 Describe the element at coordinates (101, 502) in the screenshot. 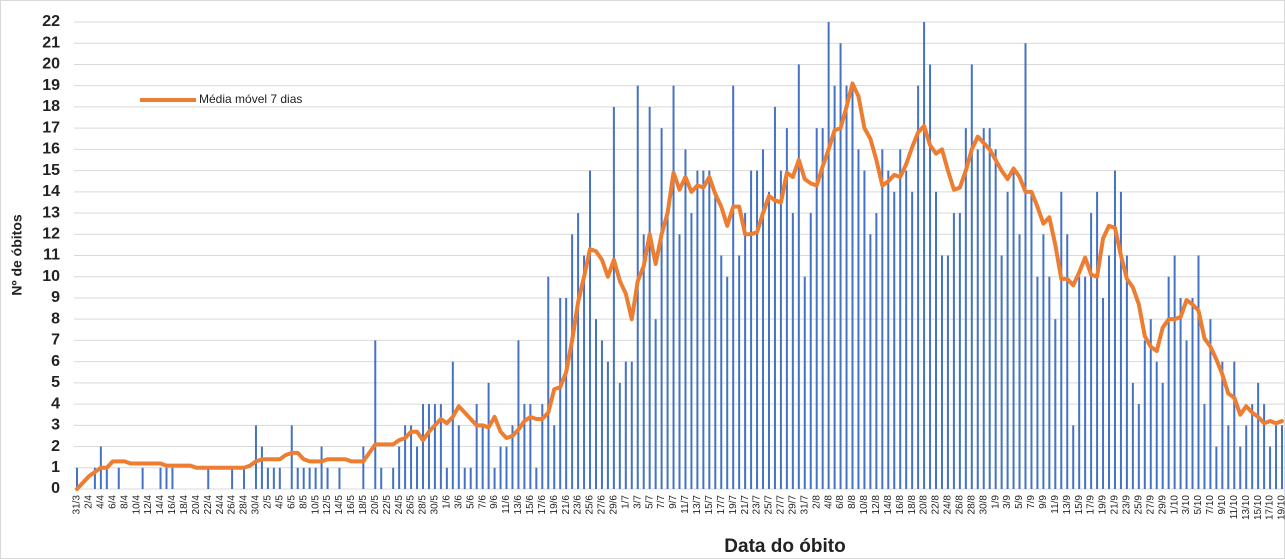

I see `x-tick-label: 4/4` at that location.